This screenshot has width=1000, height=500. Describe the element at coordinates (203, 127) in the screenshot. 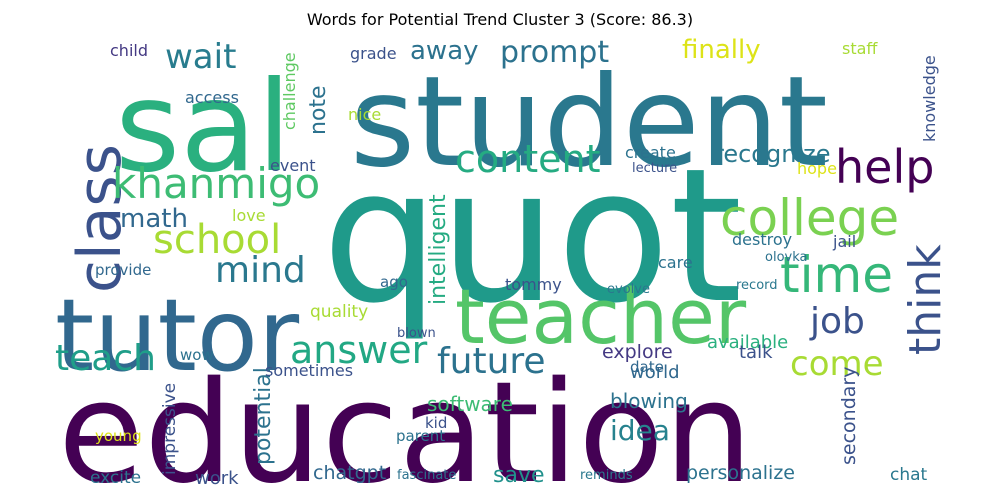

I see `word-sal: sal` at that location.